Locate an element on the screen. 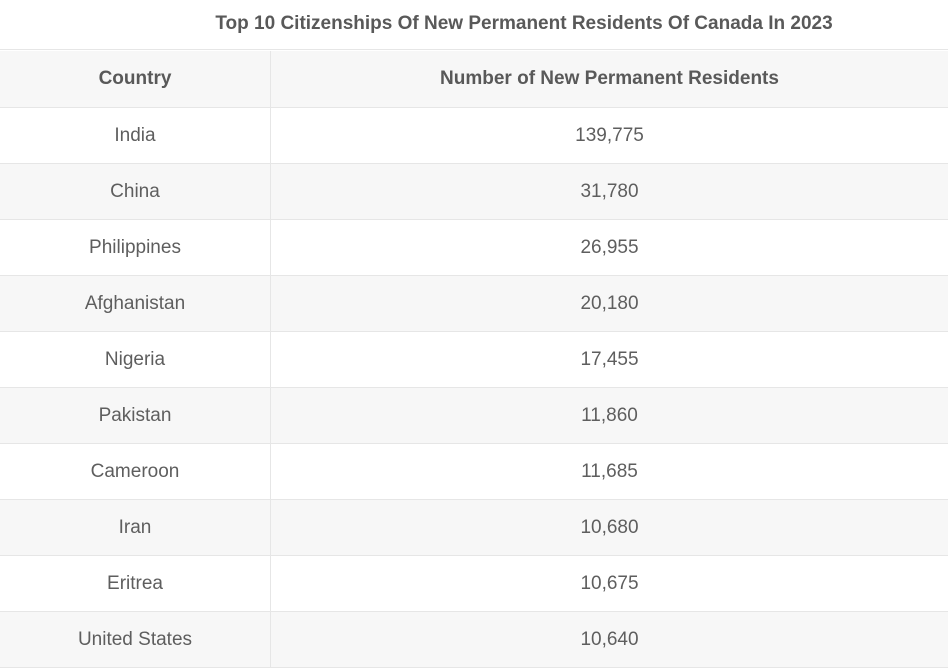 This screenshot has height=668, width=948. country-cell: Afghanistan is located at coordinates (135, 304).